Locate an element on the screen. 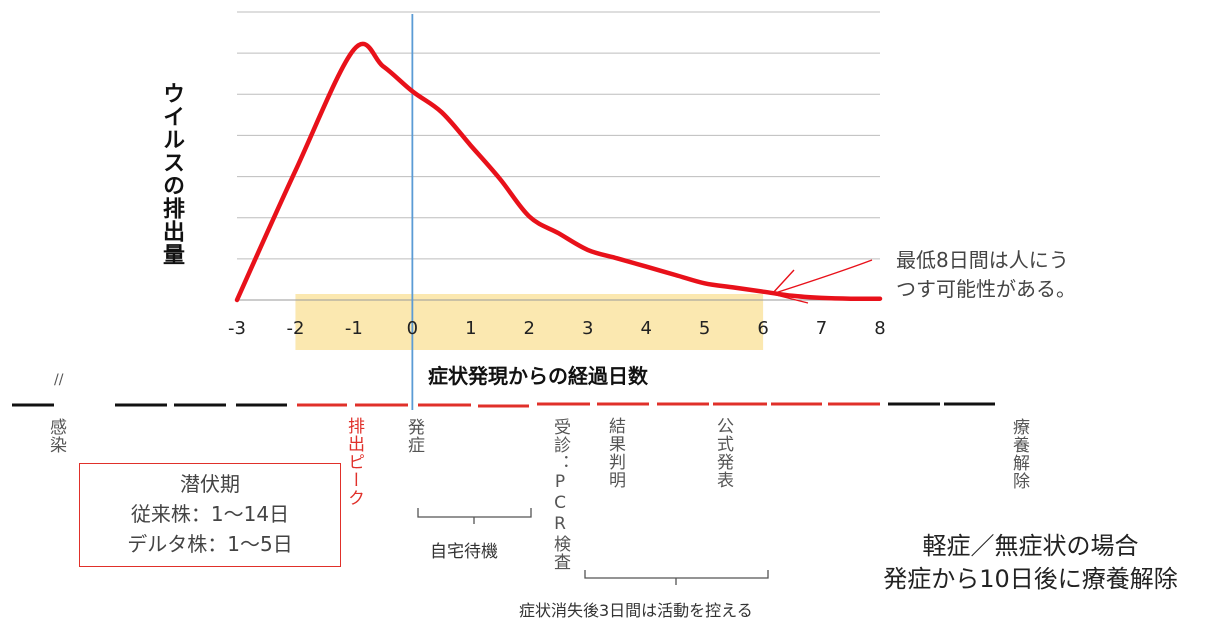 Image resolution: width=1210 pixels, height=621 pixels. x-tick-label: 1 is located at coordinates (471, 328).